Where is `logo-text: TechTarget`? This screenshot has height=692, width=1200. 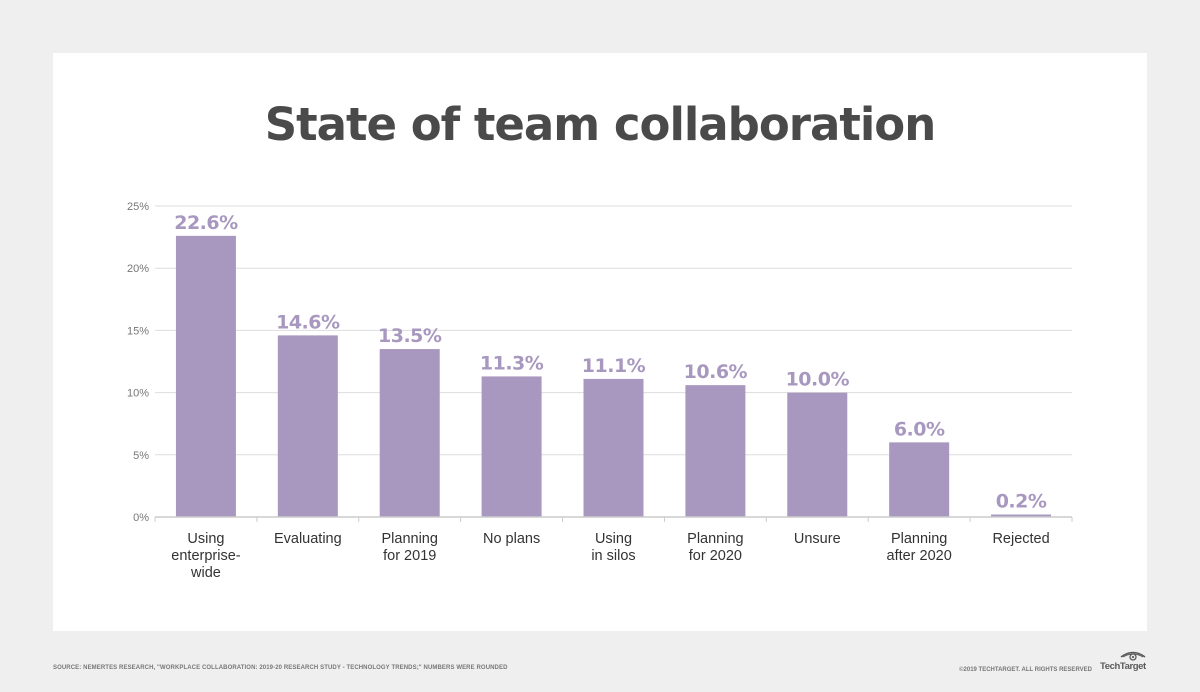 logo-text: TechTarget is located at coordinates (1123, 666).